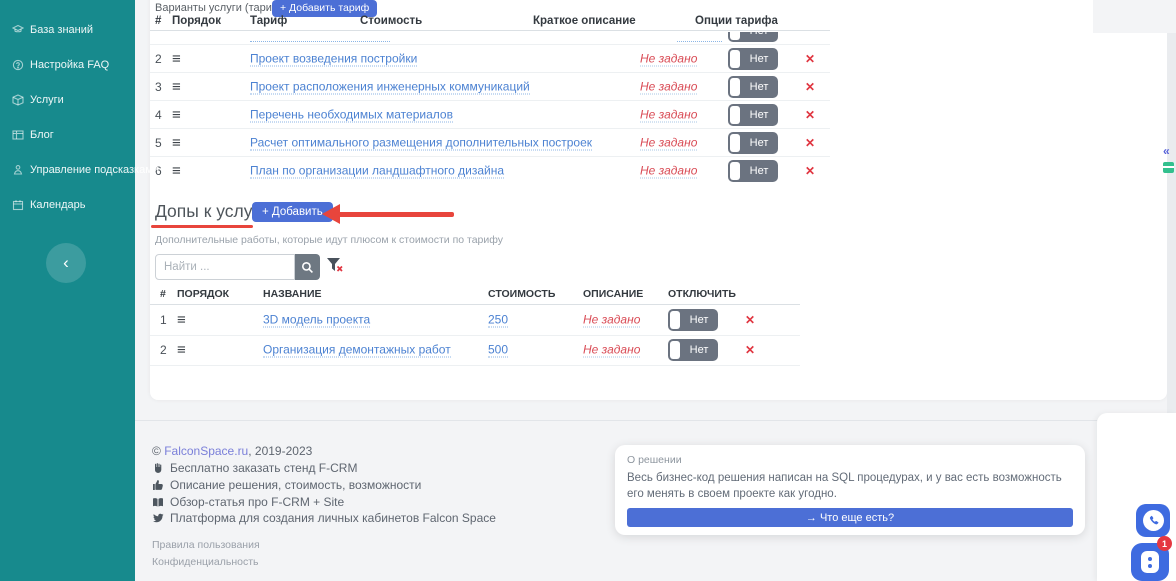 Image resolution: width=1176 pixels, height=581 pixels. I want to click on footer-link-description: Описание решения, стоимость, возможности, so click(286, 485).